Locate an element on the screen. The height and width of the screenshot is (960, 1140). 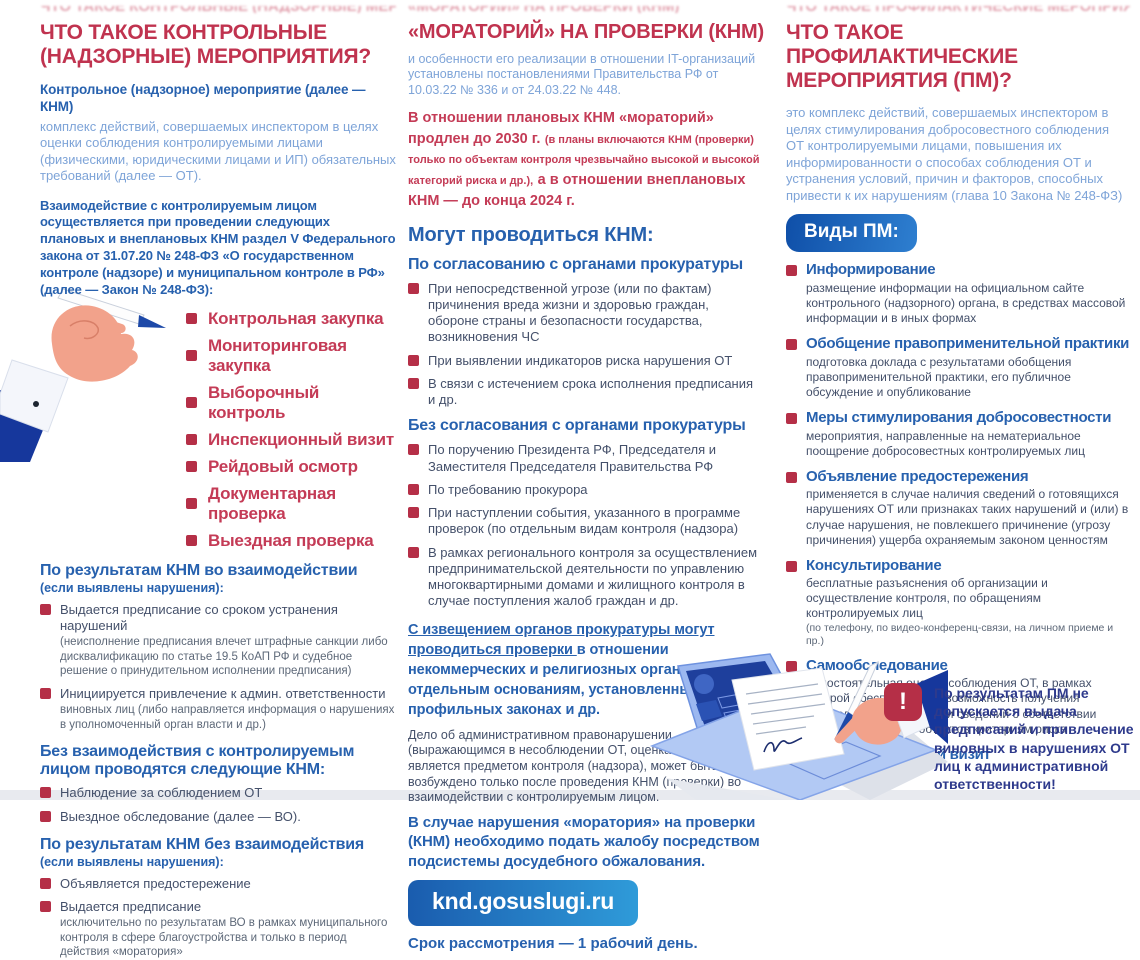
without-approval-title: Без согласования с органами прокуратуры is located at coordinates (577, 426).